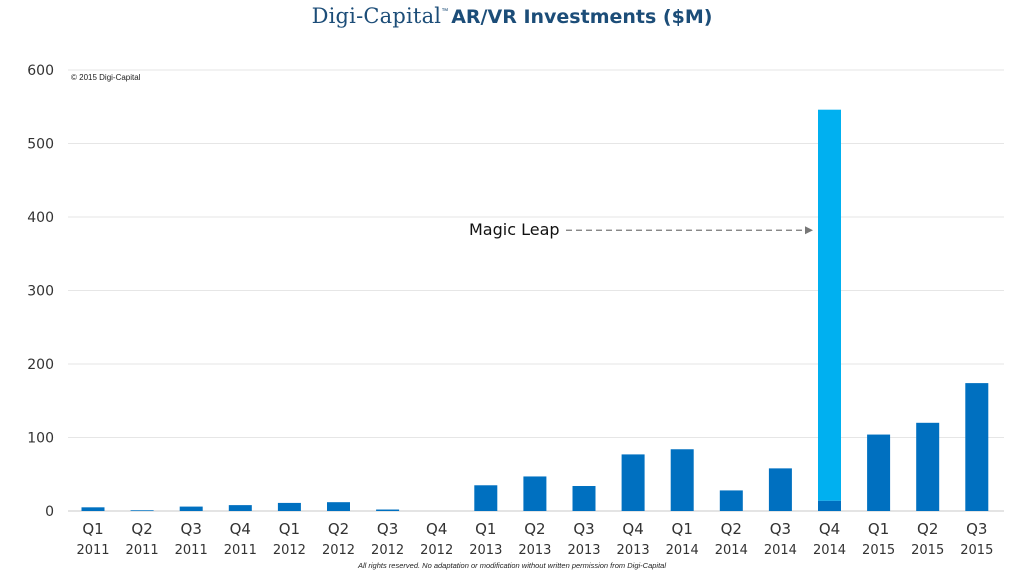  I want to click on x-tick-year-10: 2013, so click(583, 550).